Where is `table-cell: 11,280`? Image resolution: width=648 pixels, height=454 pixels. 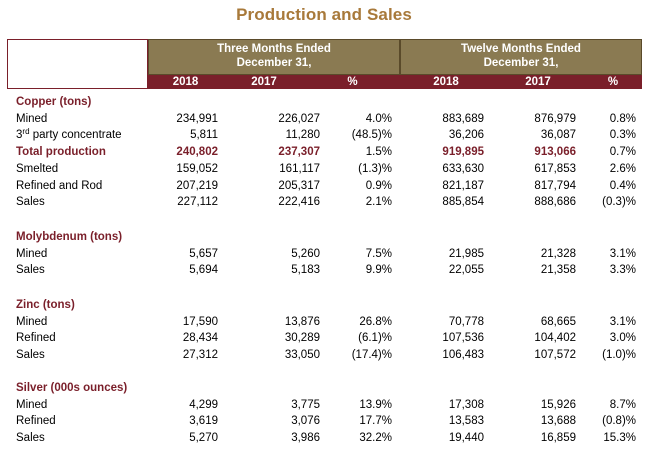 table-cell: 11,280 is located at coordinates (302, 135).